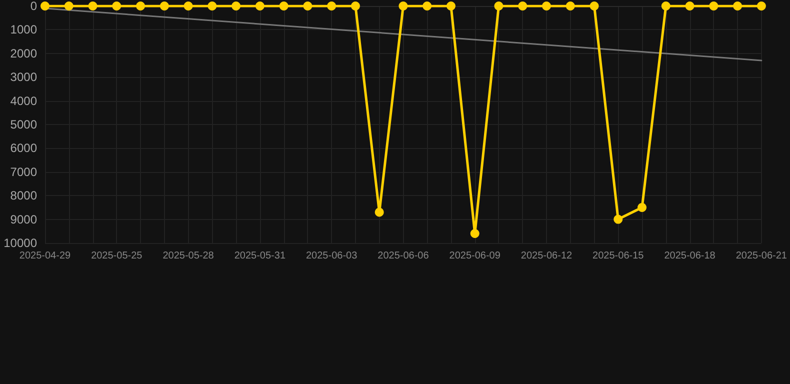 This screenshot has width=790, height=384. I want to click on x-tick-label: 2025-06-15, so click(618, 256).